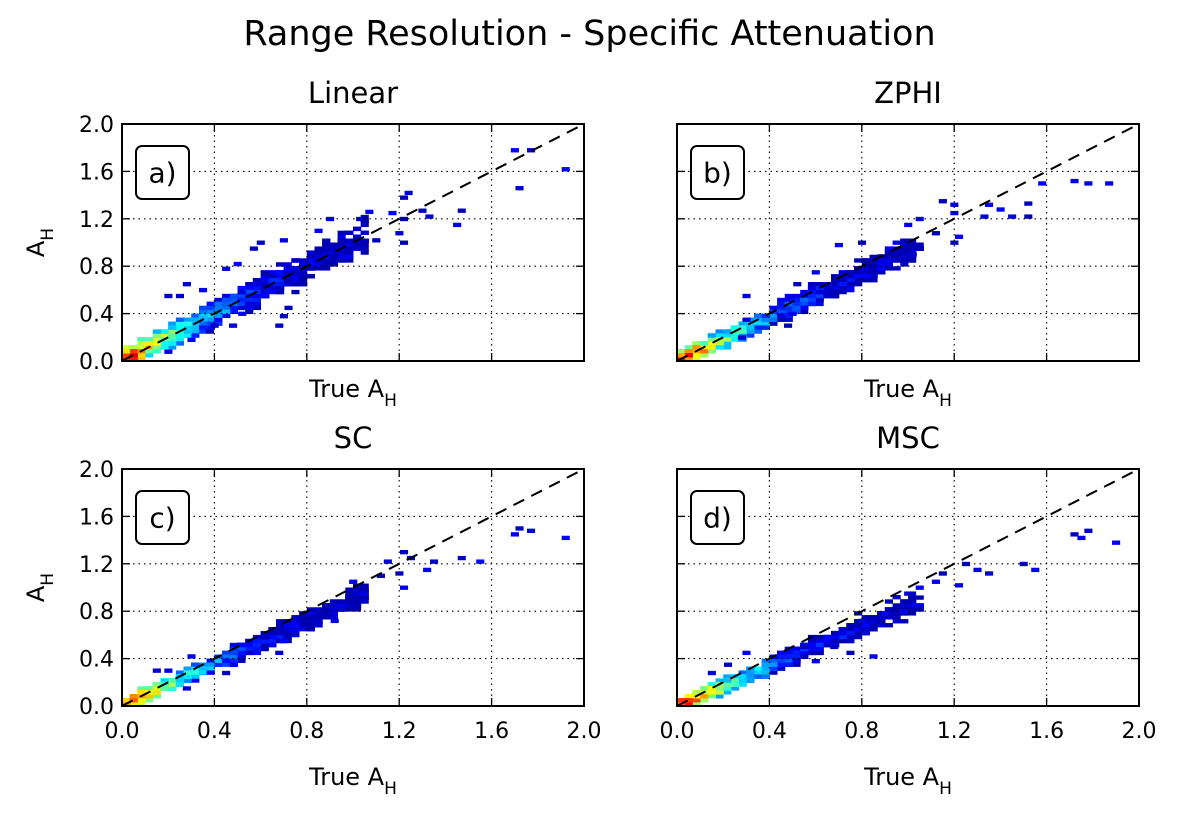 The height and width of the screenshot is (814, 1179). I want to click on subplot-title: MSC, so click(908, 438).